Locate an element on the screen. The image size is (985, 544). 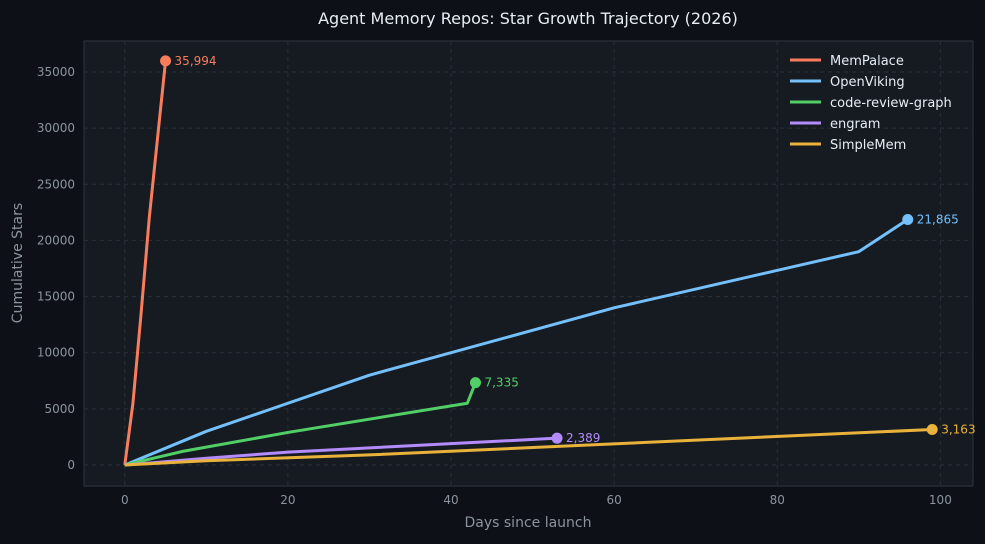
x-tick-label: 0 is located at coordinates (125, 500).